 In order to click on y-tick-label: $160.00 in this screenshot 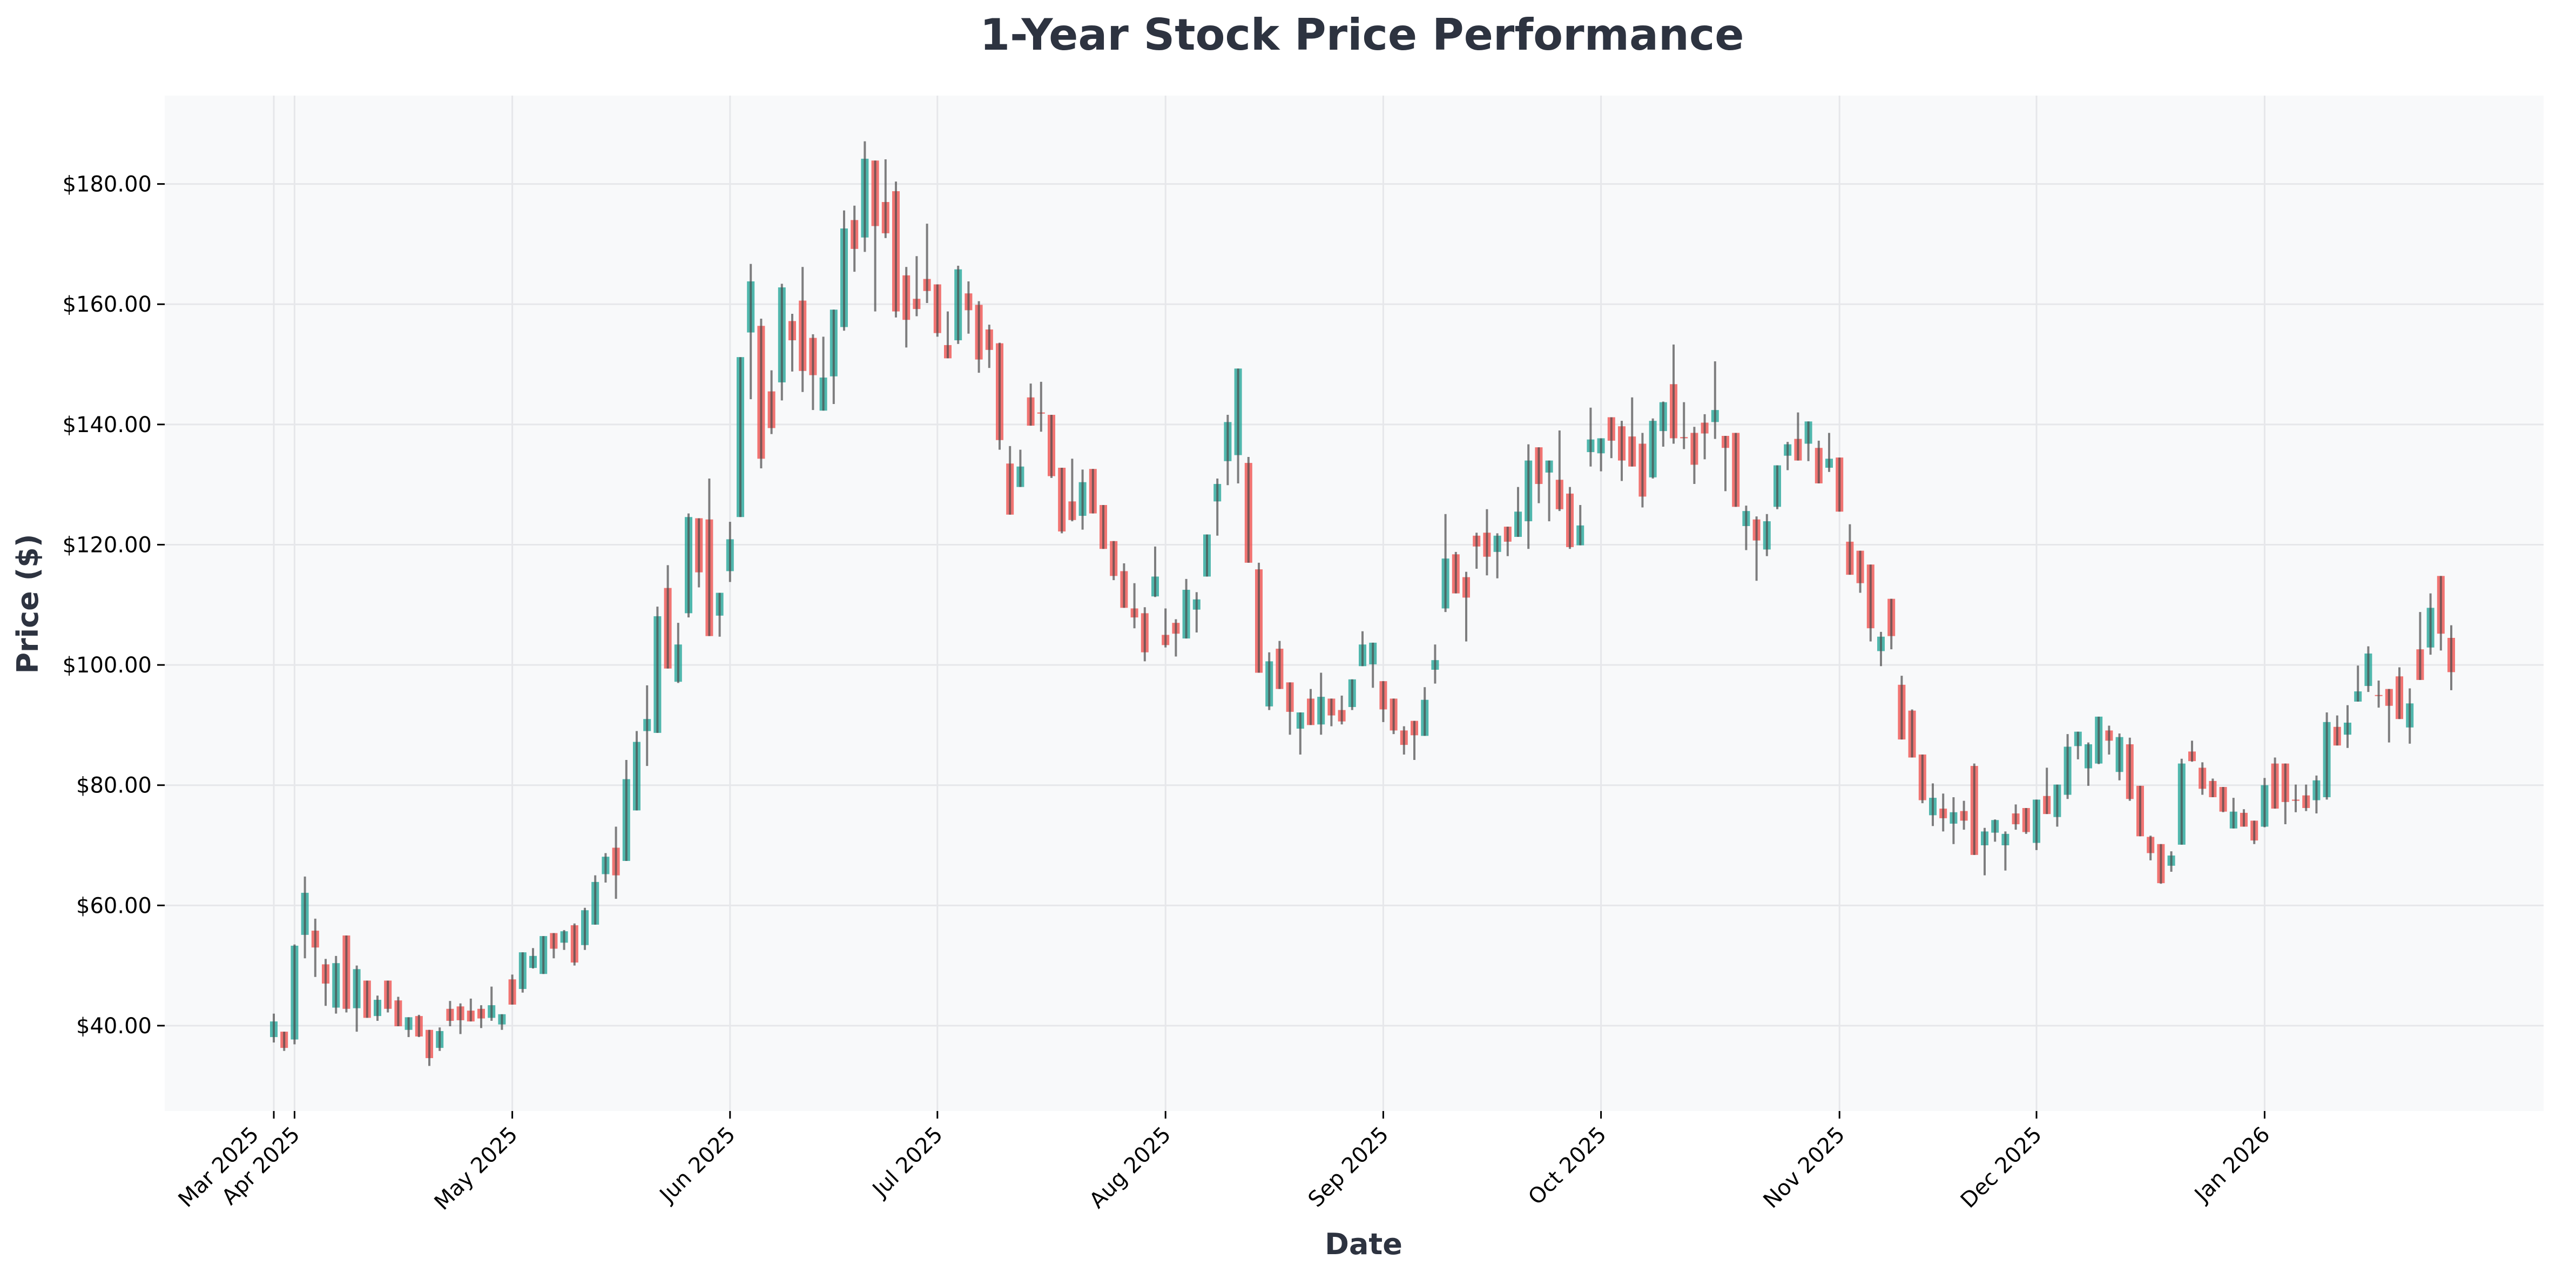, I will do `click(107, 304)`.